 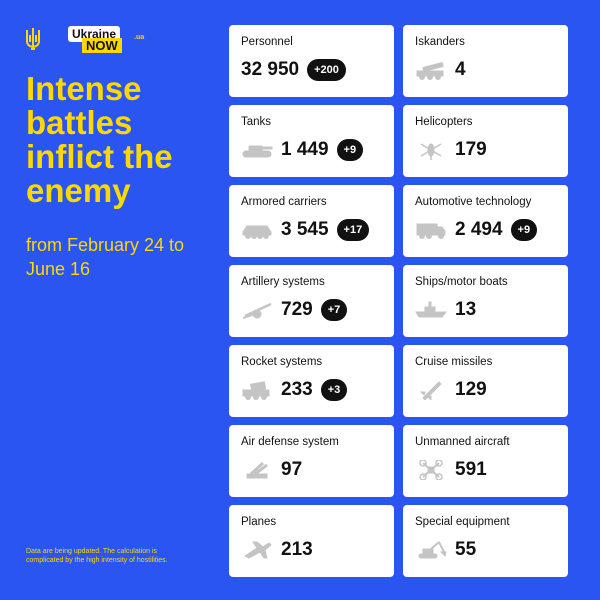 What do you see at coordinates (430, 390) in the screenshot?
I see `cruise-missile-icon` at bounding box center [430, 390].